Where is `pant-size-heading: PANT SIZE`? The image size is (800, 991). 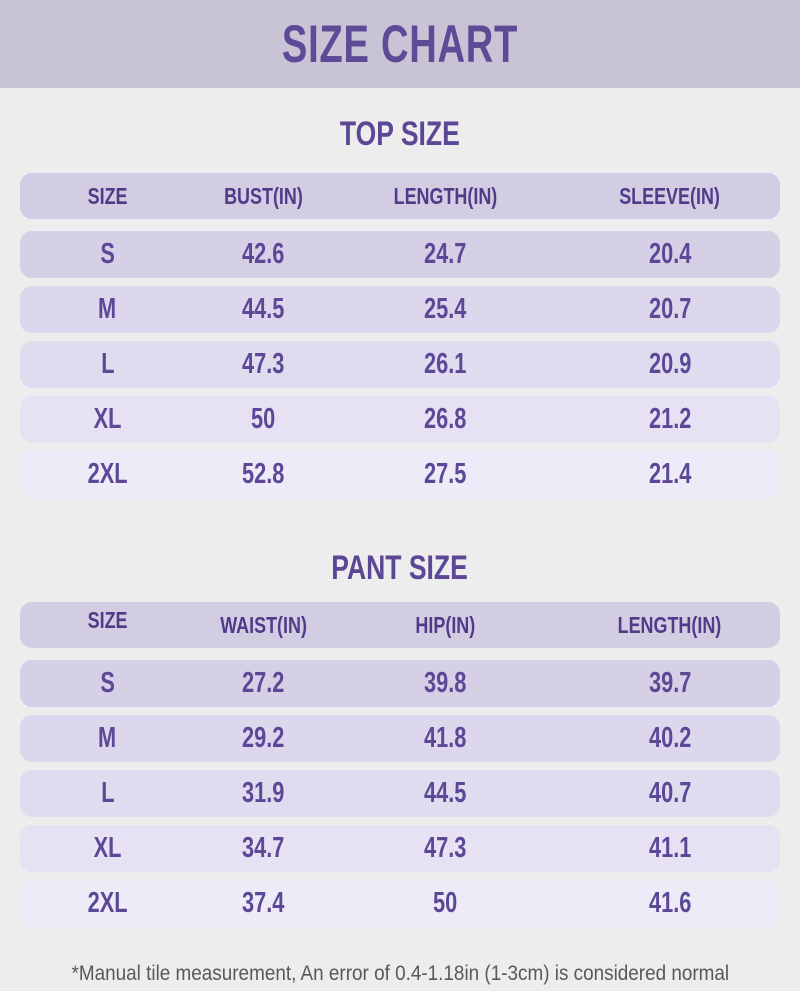 pant-size-heading: PANT SIZE is located at coordinates (400, 568).